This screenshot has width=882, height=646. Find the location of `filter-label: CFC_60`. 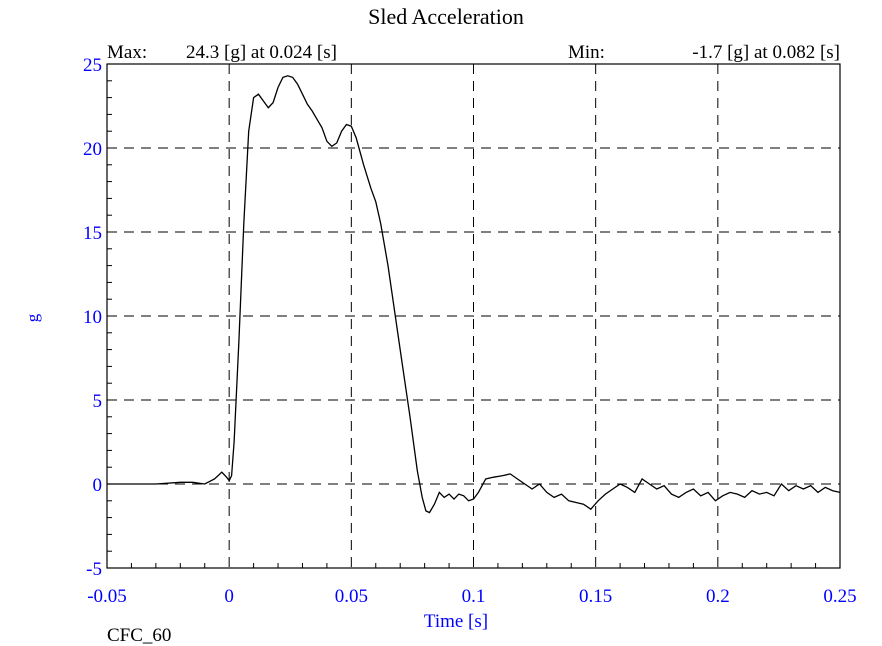

filter-label: CFC_60 is located at coordinates (139, 635).